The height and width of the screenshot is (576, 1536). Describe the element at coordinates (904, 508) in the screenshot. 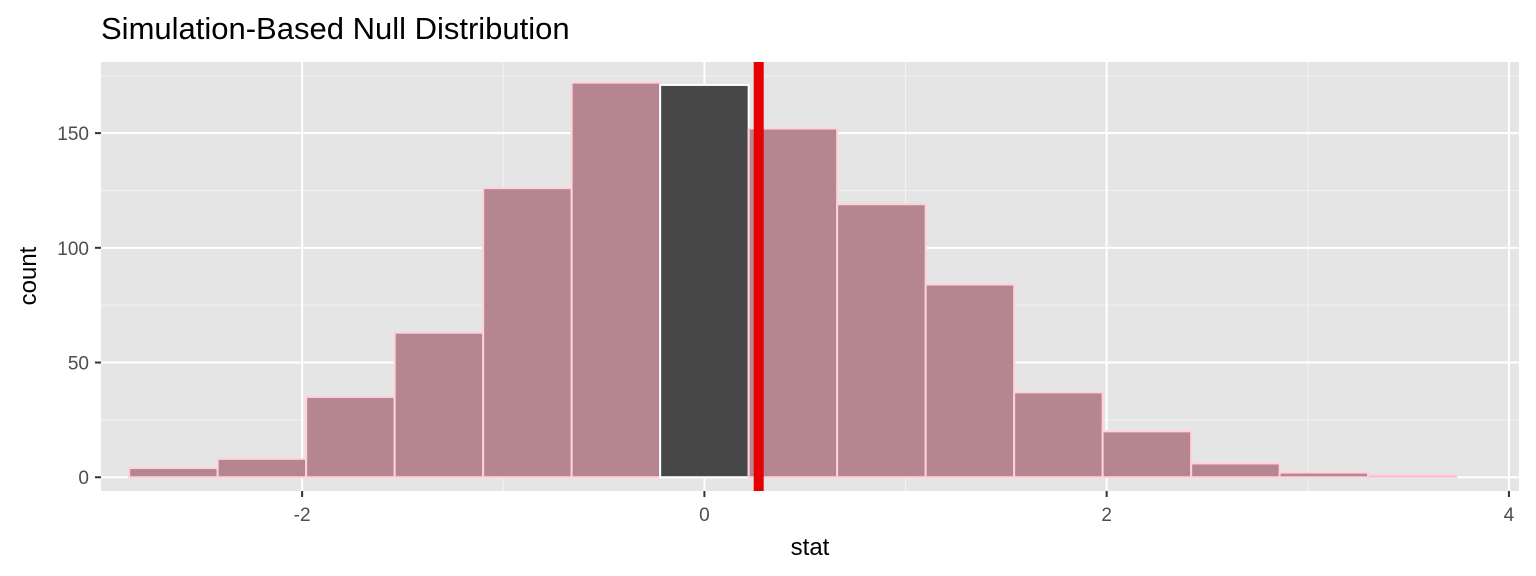

I see `x-axis: -2 0 2 4` at that location.